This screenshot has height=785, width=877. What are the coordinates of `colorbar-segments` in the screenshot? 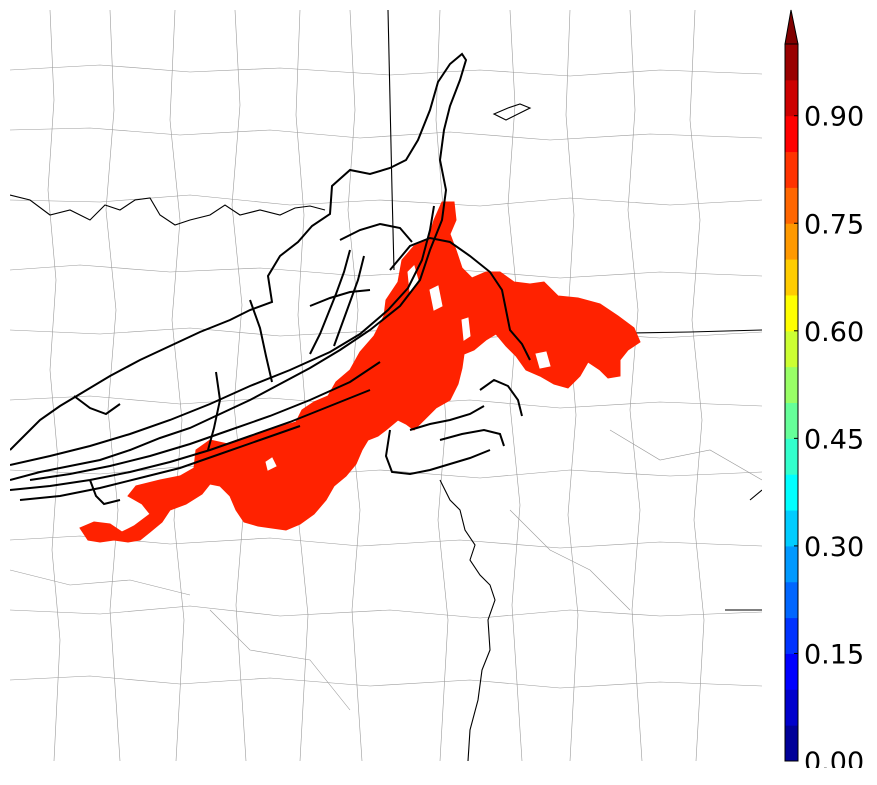 It's located at (791, 403).